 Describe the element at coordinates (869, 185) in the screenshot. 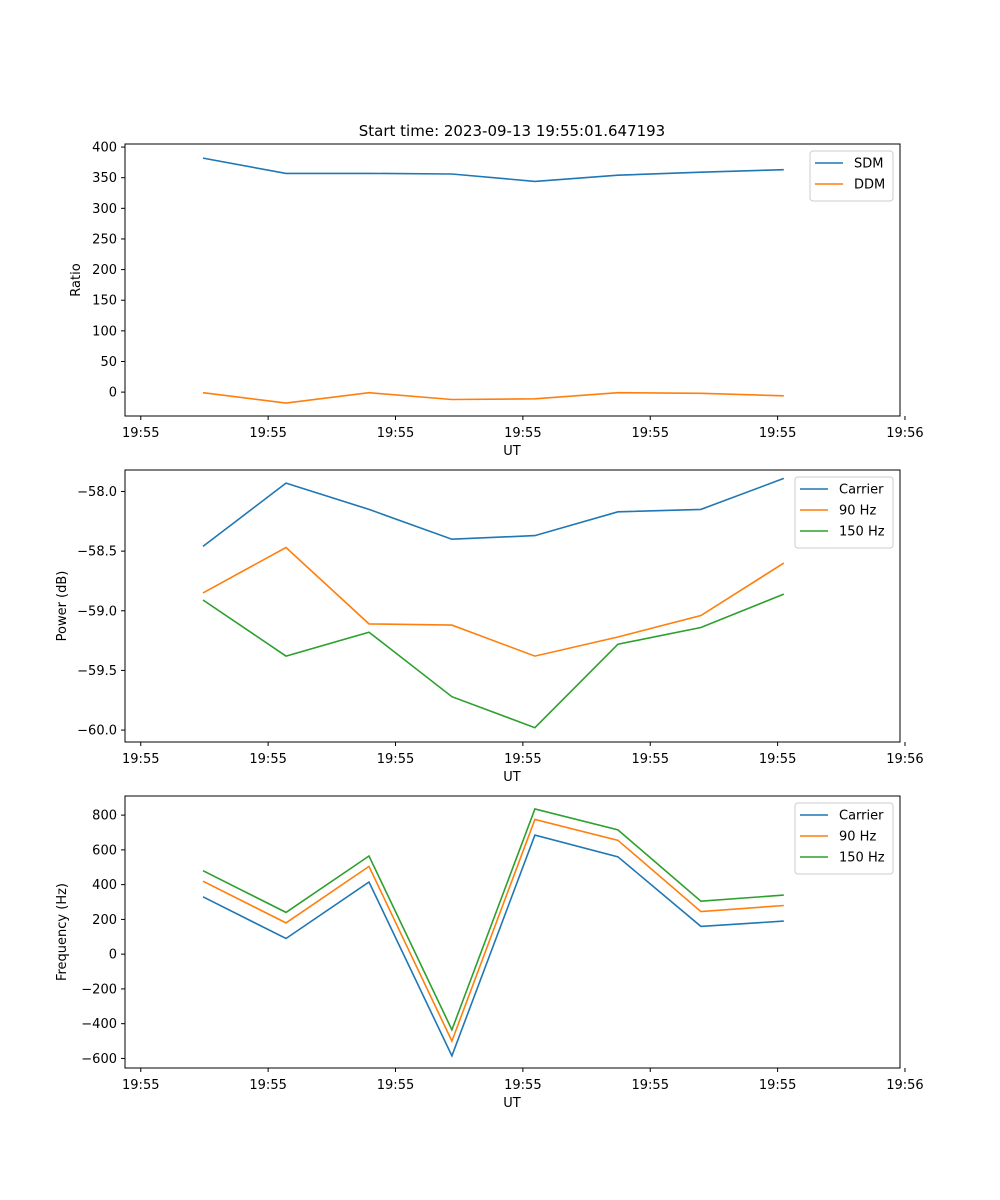

I see `legend-label: DDM` at that location.